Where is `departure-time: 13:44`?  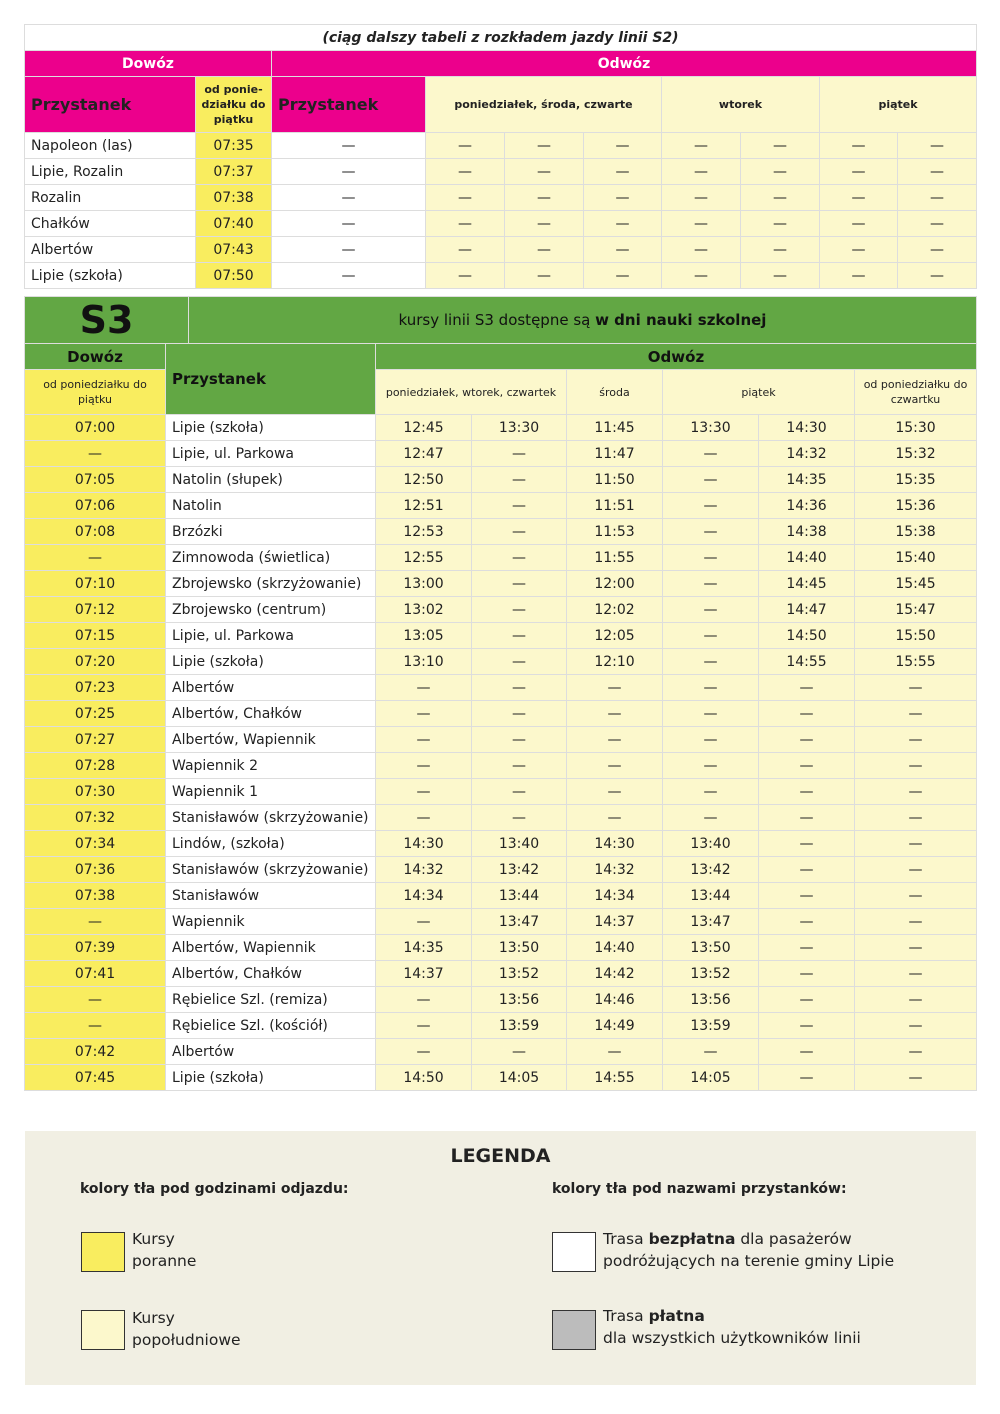
departure-time: 13:44 is located at coordinates (710, 895).